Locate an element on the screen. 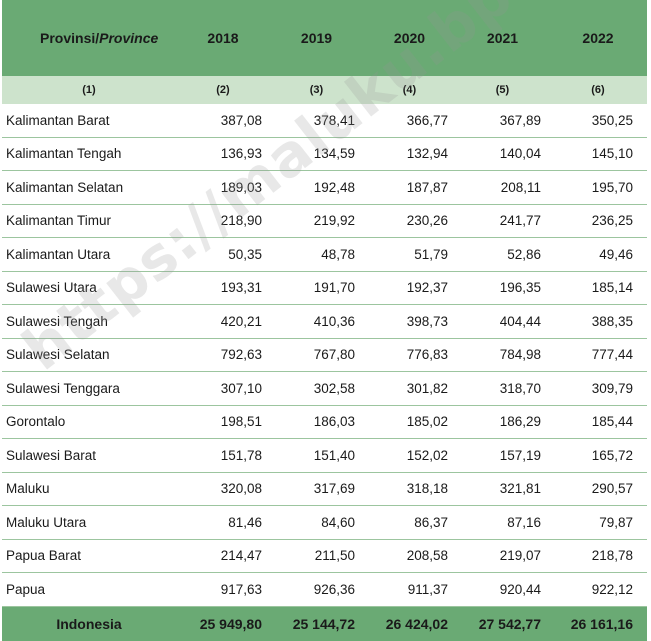 The image size is (651, 641). value-cell: 388,35 is located at coordinates (598, 321).